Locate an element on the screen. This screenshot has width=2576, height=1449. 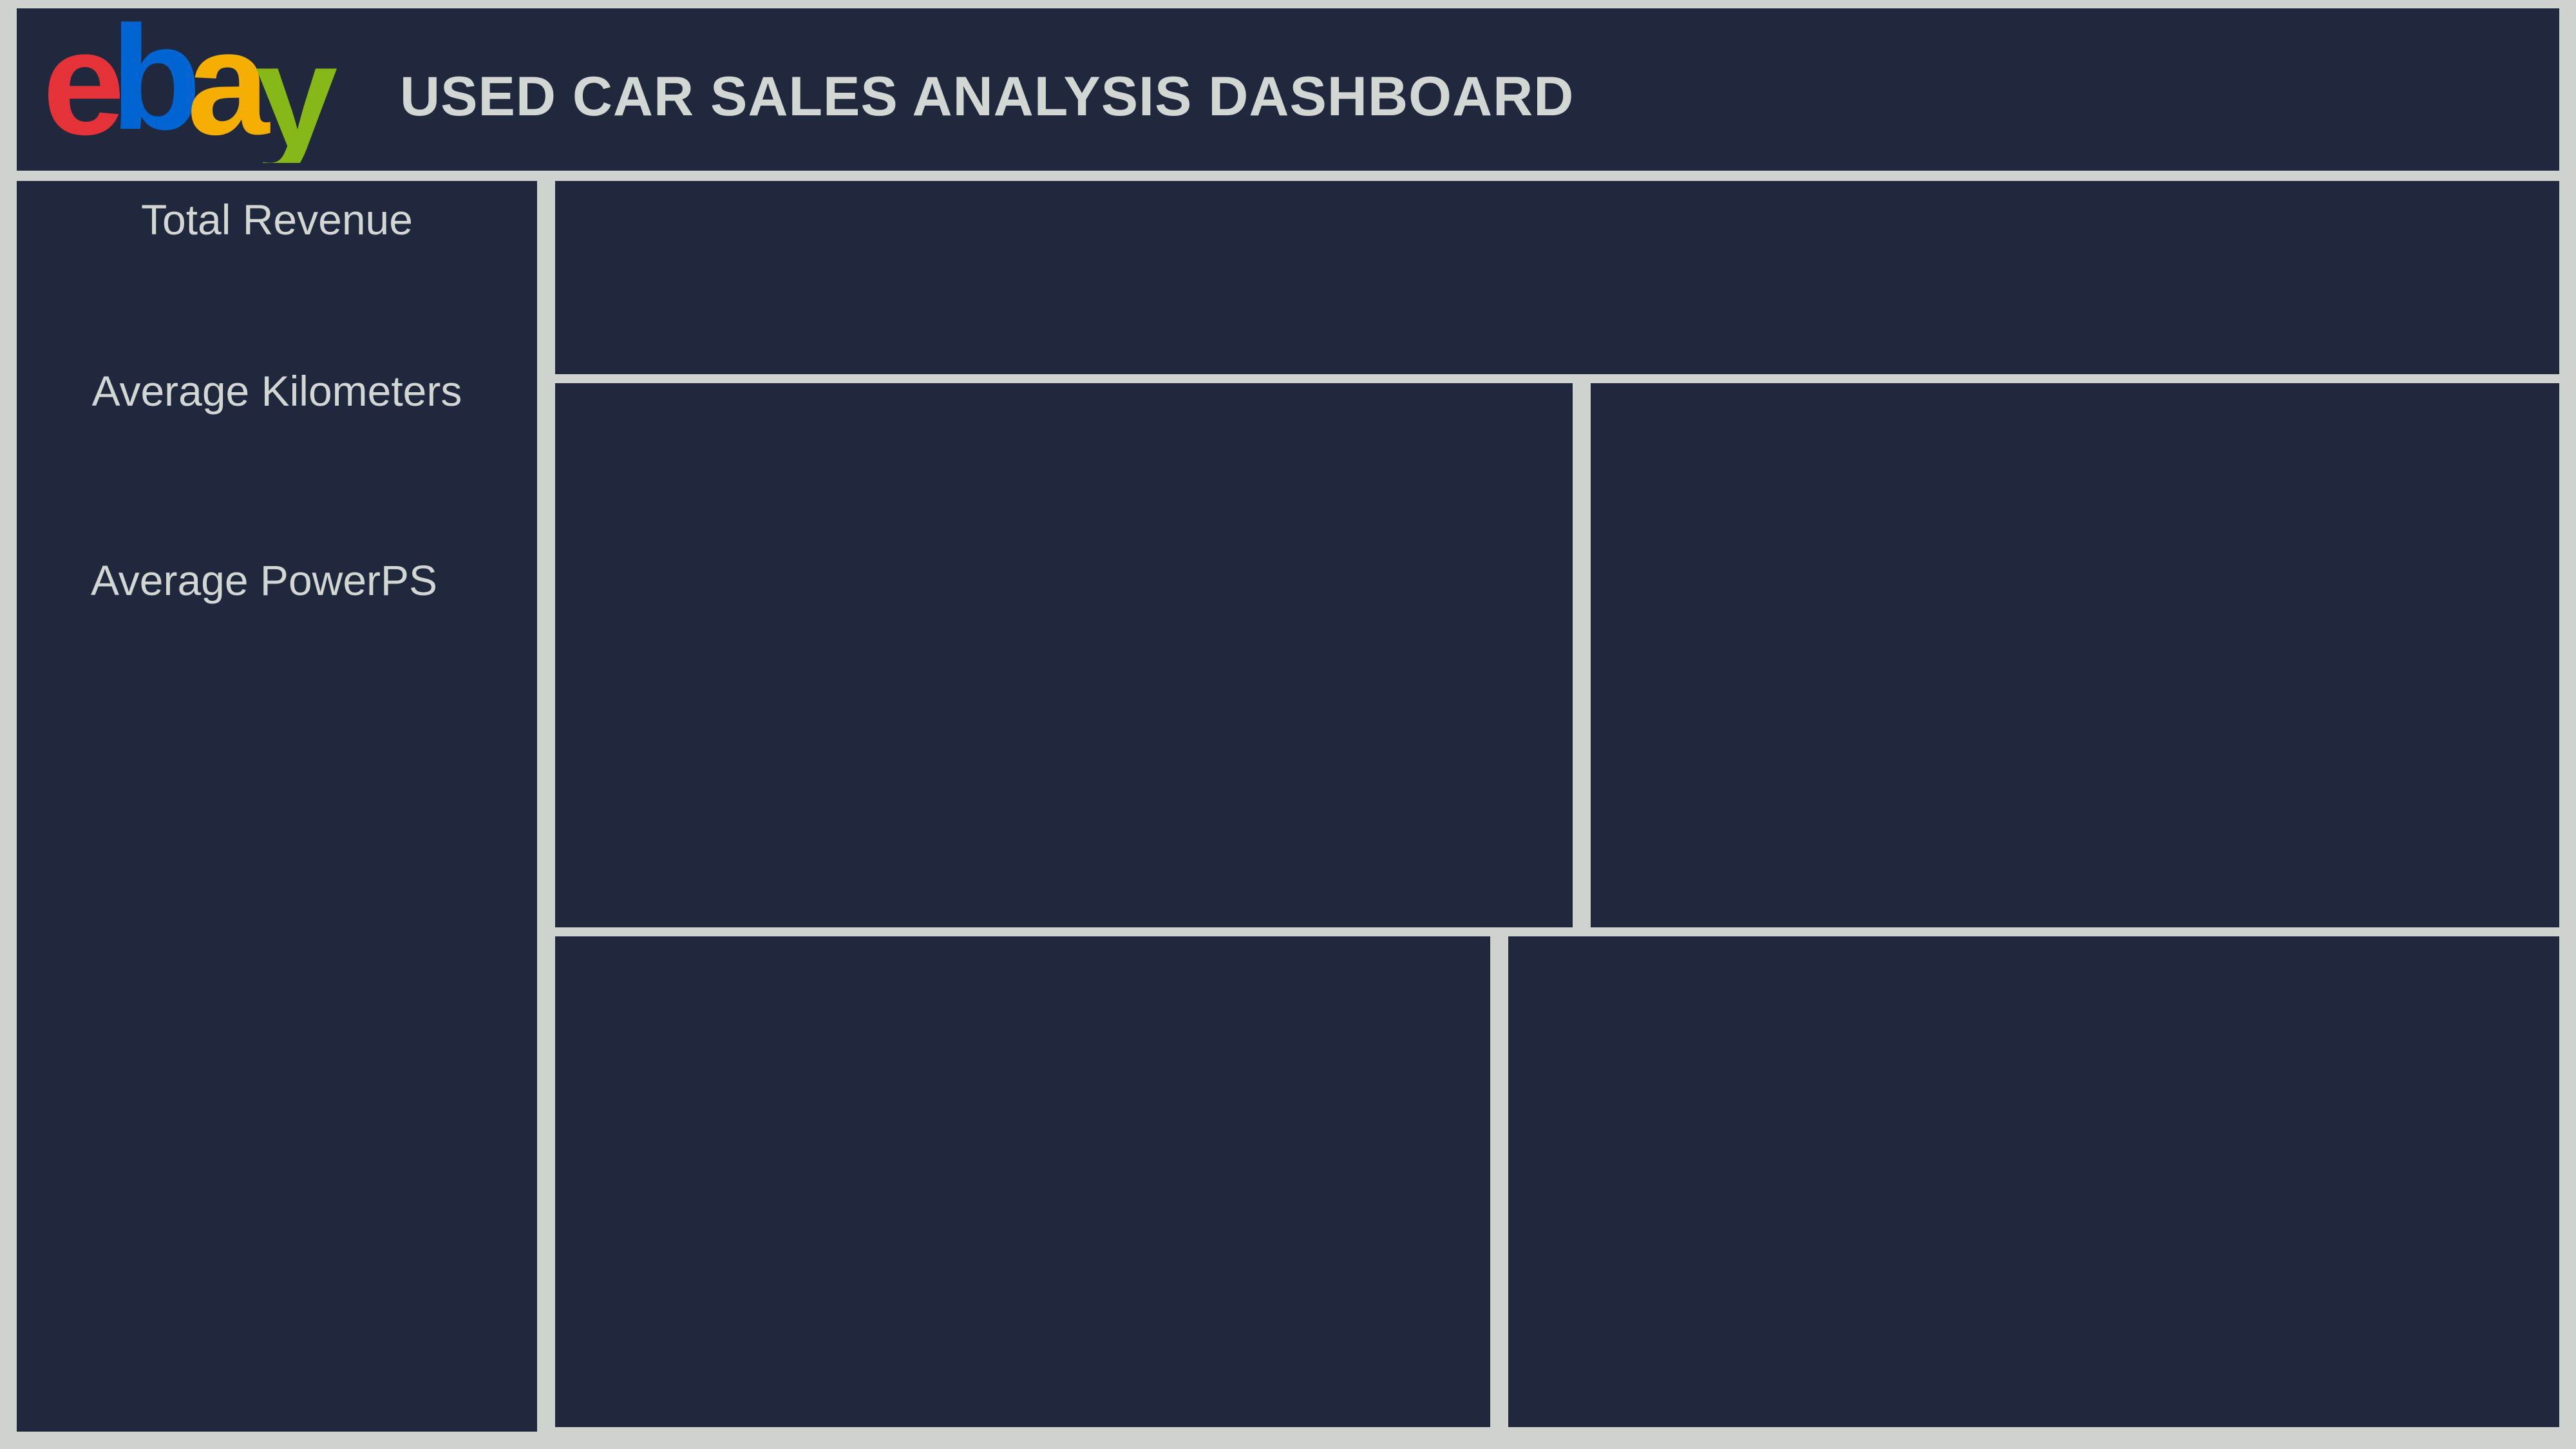
page-title: USED CAR SALES ANALYSIS DASHBOARD is located at coordinates (987, 97).